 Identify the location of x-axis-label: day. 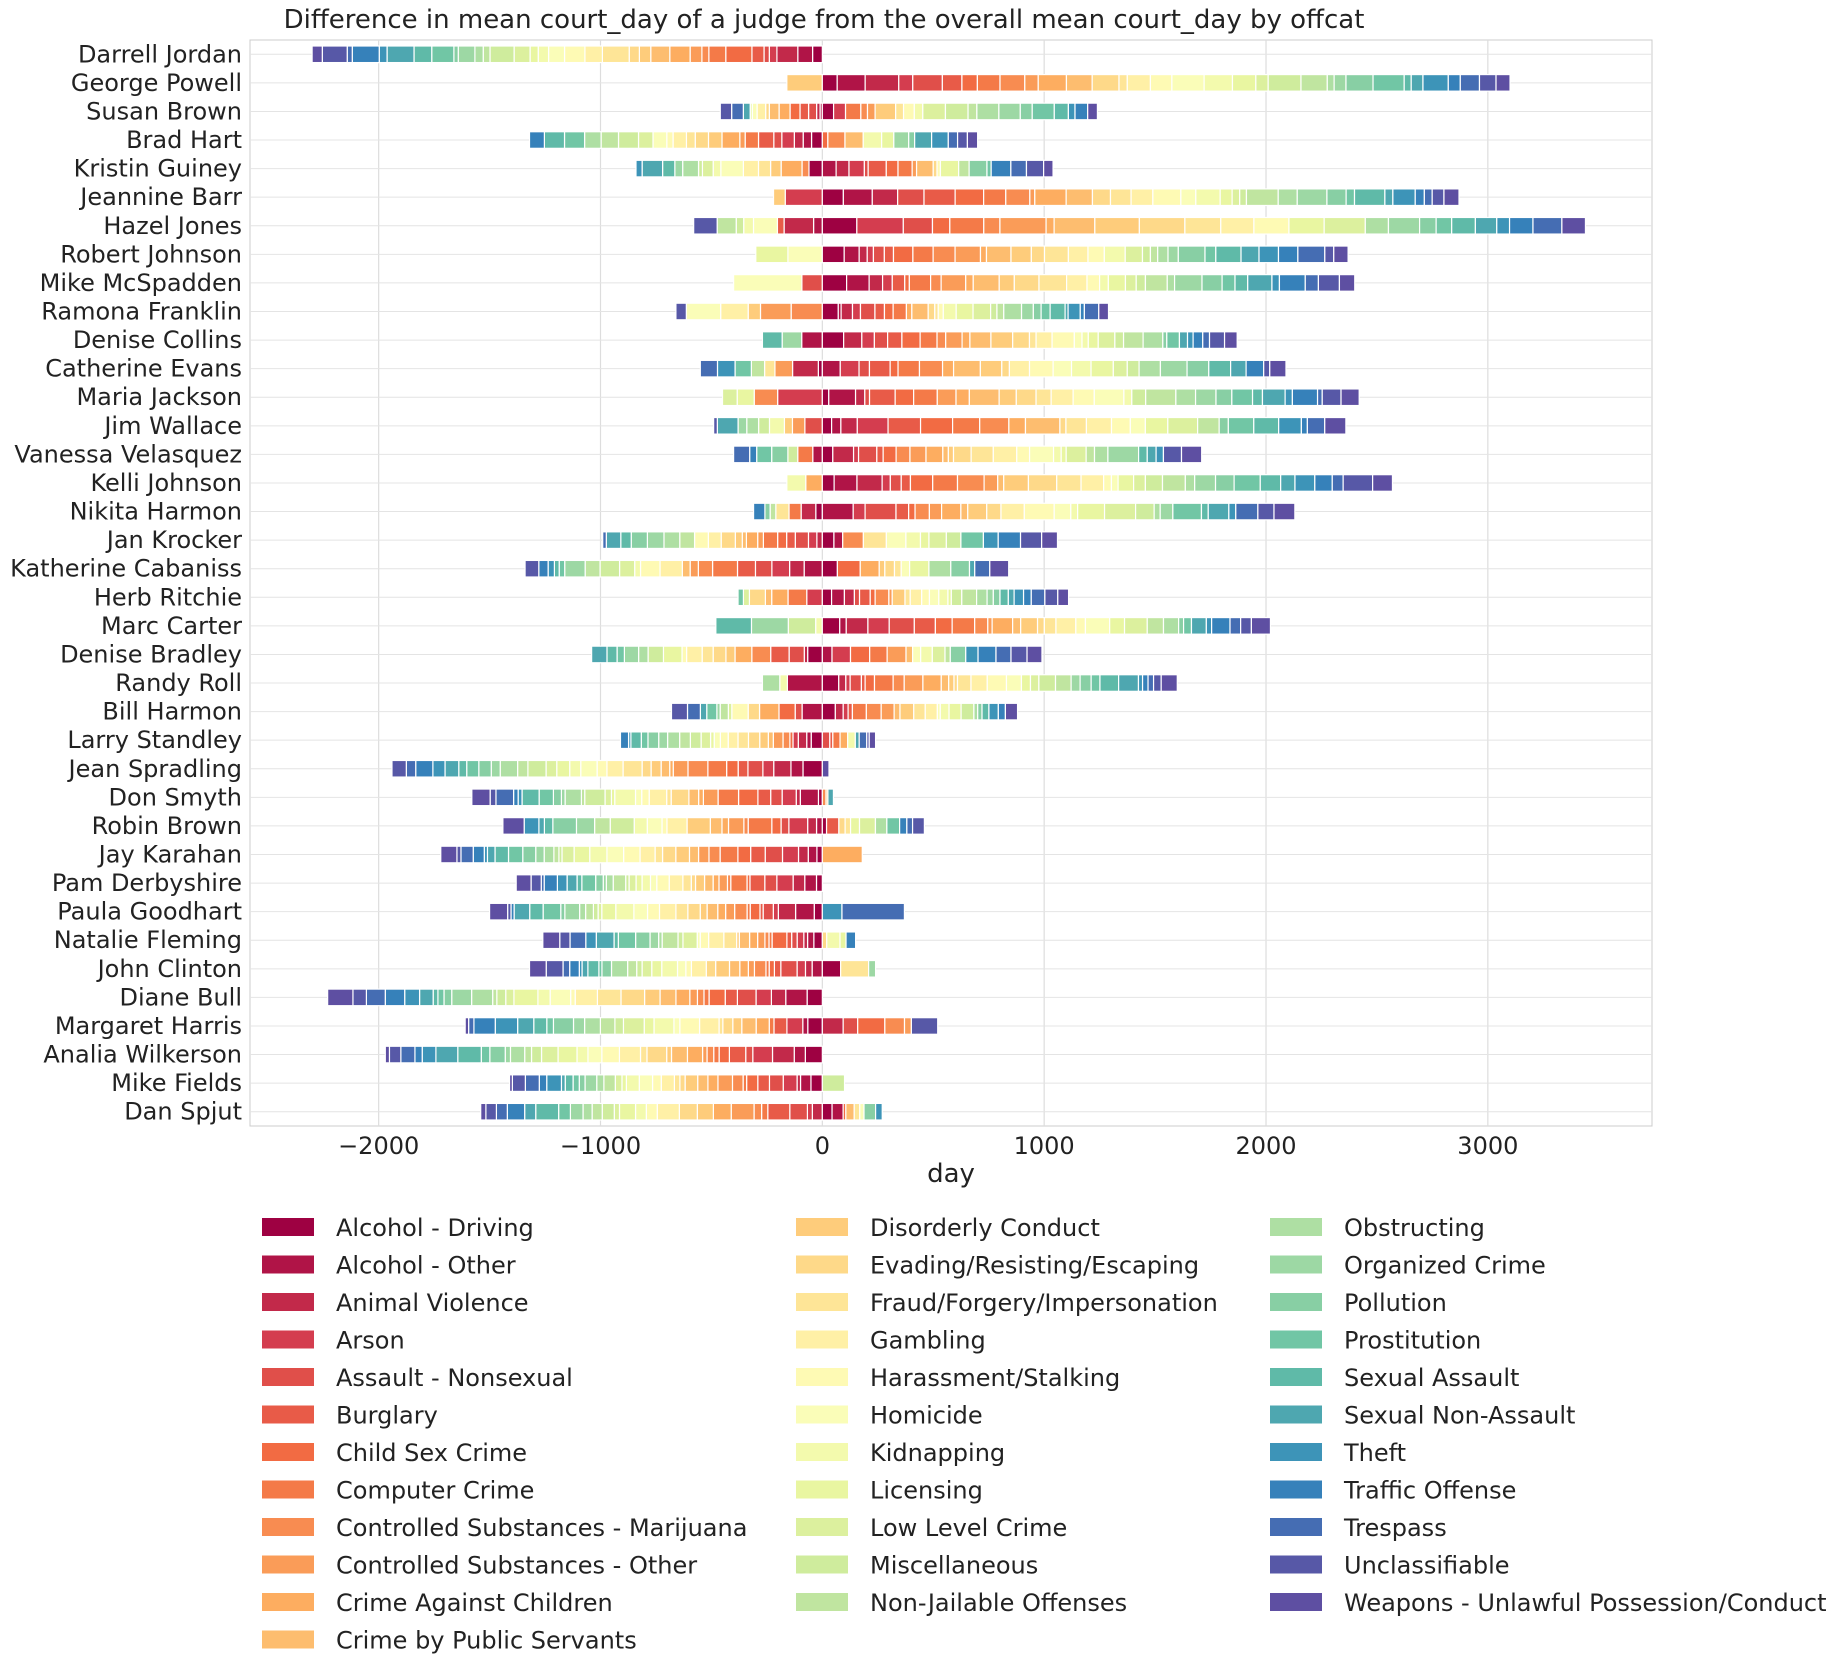
(951, 1174).